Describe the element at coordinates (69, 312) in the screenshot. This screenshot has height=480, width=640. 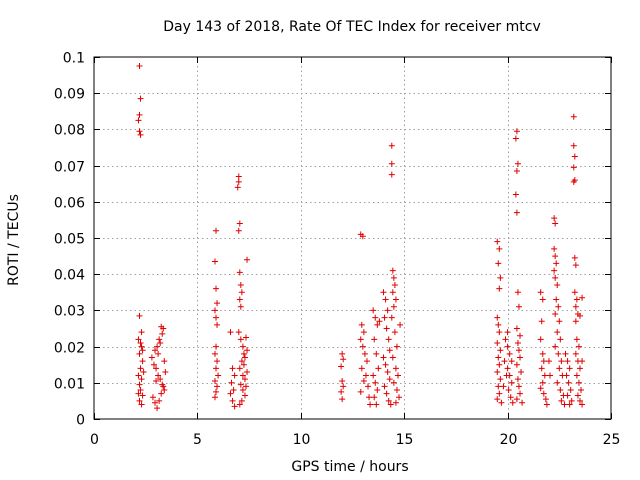
I see `y-tick-label: 0.03` at that location.